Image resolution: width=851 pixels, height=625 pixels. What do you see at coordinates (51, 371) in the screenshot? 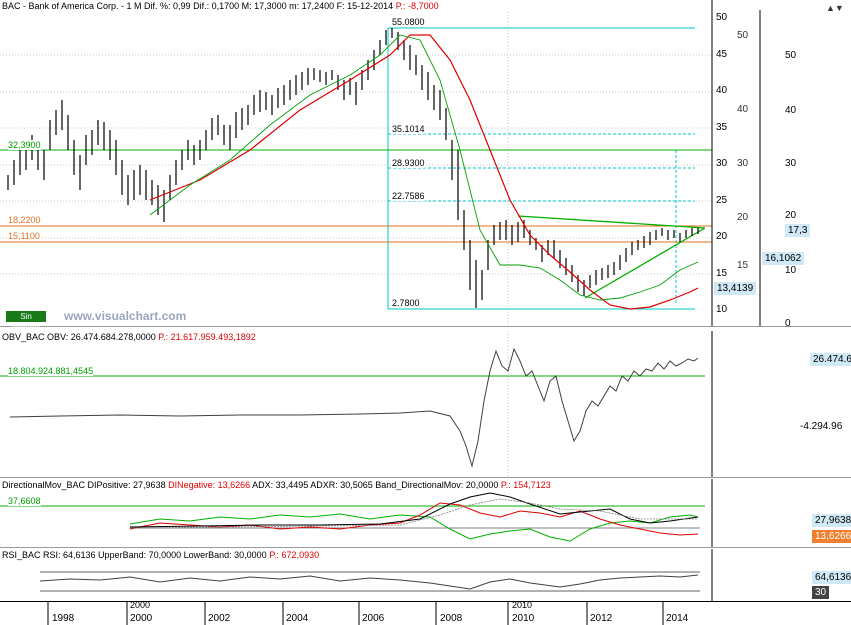
I see `obv-level-label: 18.804.924.881,4545` at bounding box center [51, 371].